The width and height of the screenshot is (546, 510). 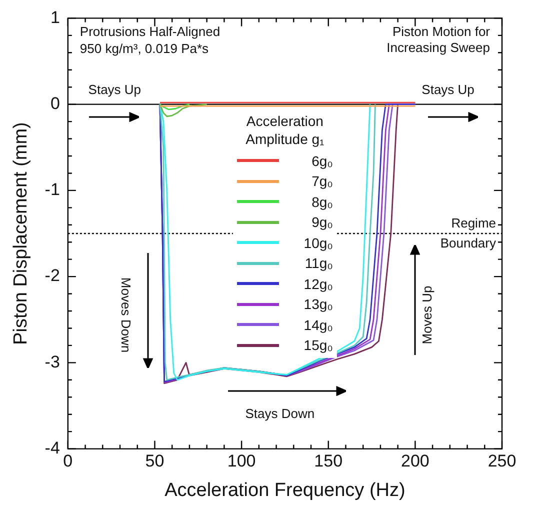 What do you see at coordinates (318, 284) in the screenshot?
I see `legend-label: 12g₀` at bounding box center [318, 284].